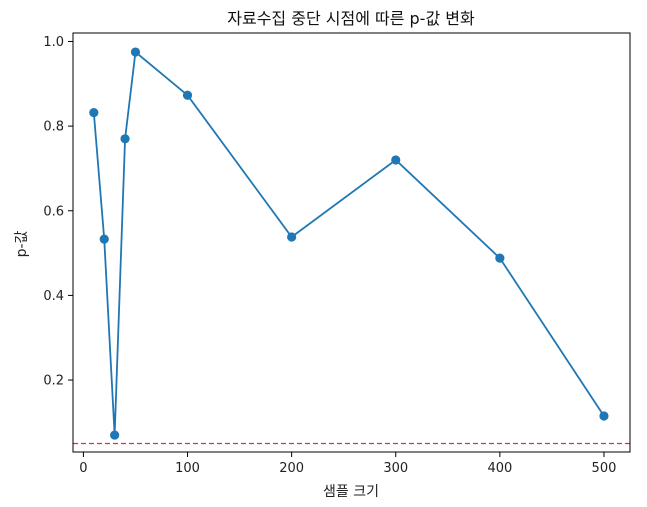  What do you see at coordinates (83, 468) in the screenshot?
I see `x-tick-label: 0` at bounding box center [83, 468].